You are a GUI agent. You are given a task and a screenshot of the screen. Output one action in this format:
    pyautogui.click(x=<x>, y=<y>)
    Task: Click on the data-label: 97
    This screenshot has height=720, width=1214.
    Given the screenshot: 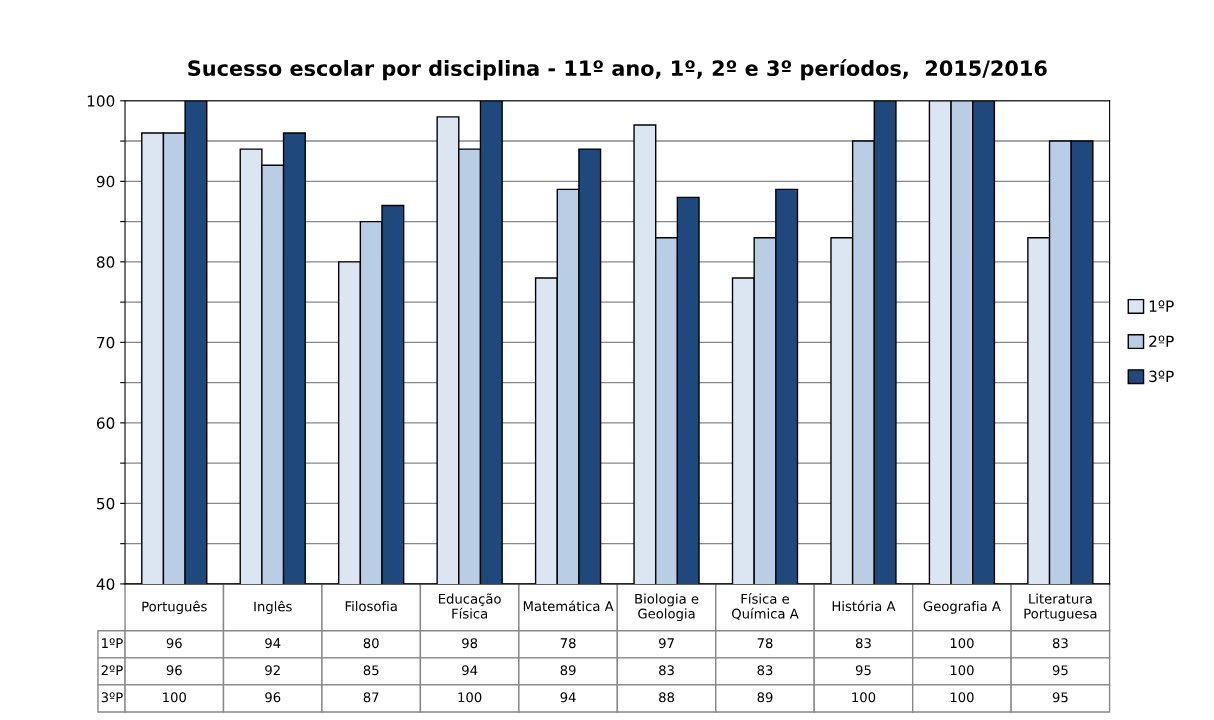 What is the action you would take?
    pyautogui.click(x=666, y=643)
    